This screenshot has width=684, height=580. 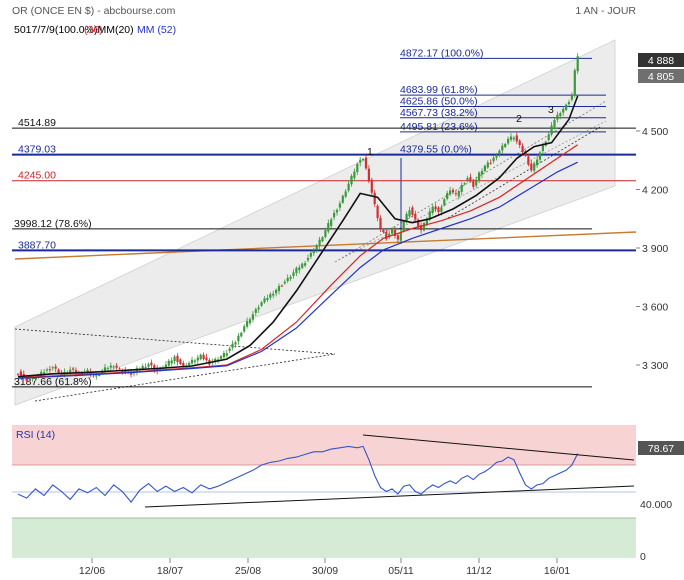 I want to click on date-x-axis: 12/06 18/07 25/08 30/09 05/11 11/12 16/01, so click(x=324, y=567).